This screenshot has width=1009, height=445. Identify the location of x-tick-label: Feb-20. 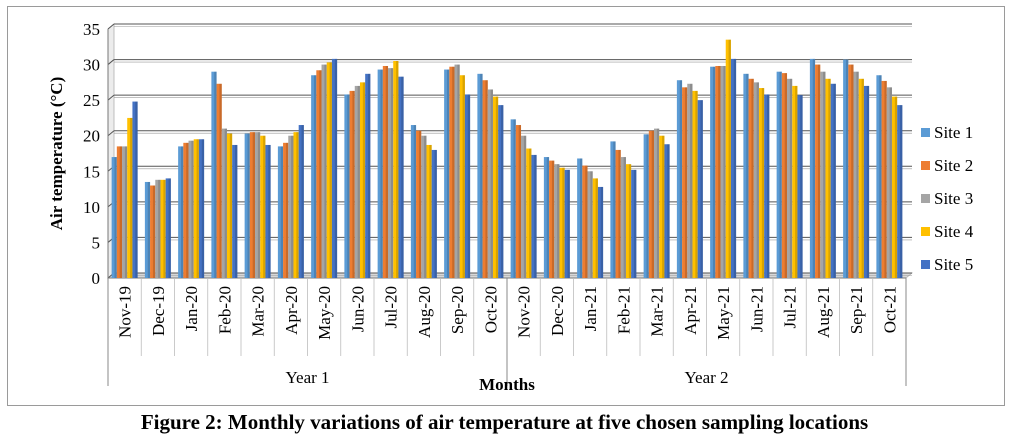
(224, 310).